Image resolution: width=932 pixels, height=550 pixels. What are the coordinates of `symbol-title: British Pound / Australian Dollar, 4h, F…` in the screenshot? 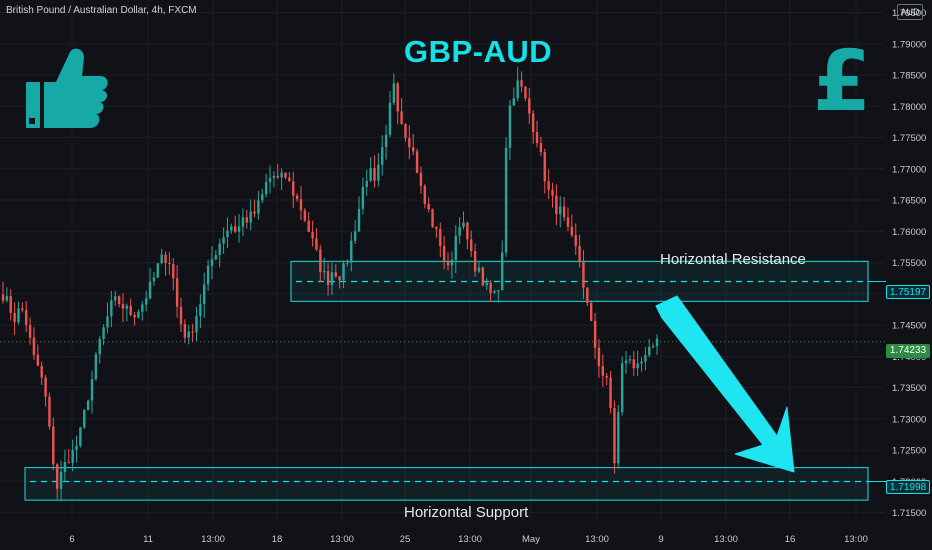 It's located at (101, 10).